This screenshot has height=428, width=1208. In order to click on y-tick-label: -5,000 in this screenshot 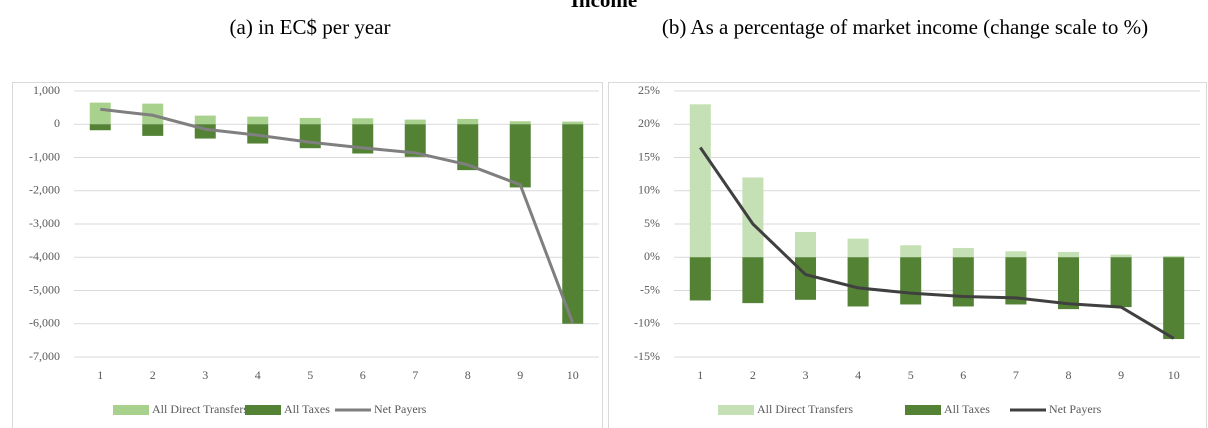, I will do `click(44, 289)`.